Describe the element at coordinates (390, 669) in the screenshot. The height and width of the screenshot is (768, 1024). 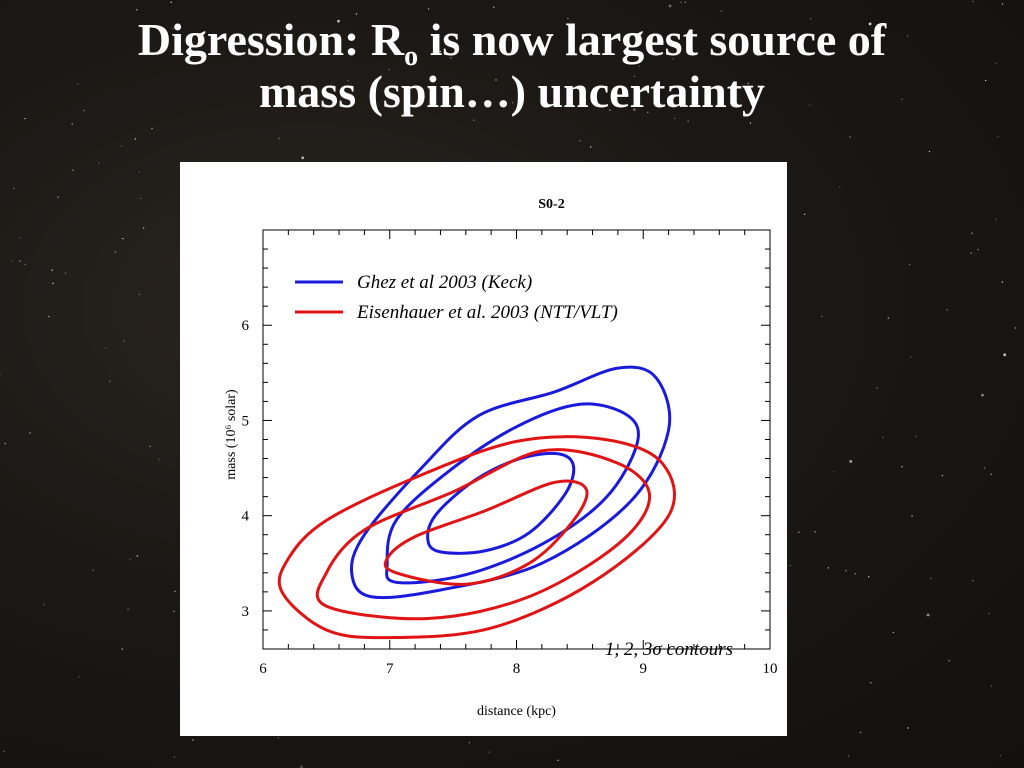
I see `x-tick-label: 7` at that location.